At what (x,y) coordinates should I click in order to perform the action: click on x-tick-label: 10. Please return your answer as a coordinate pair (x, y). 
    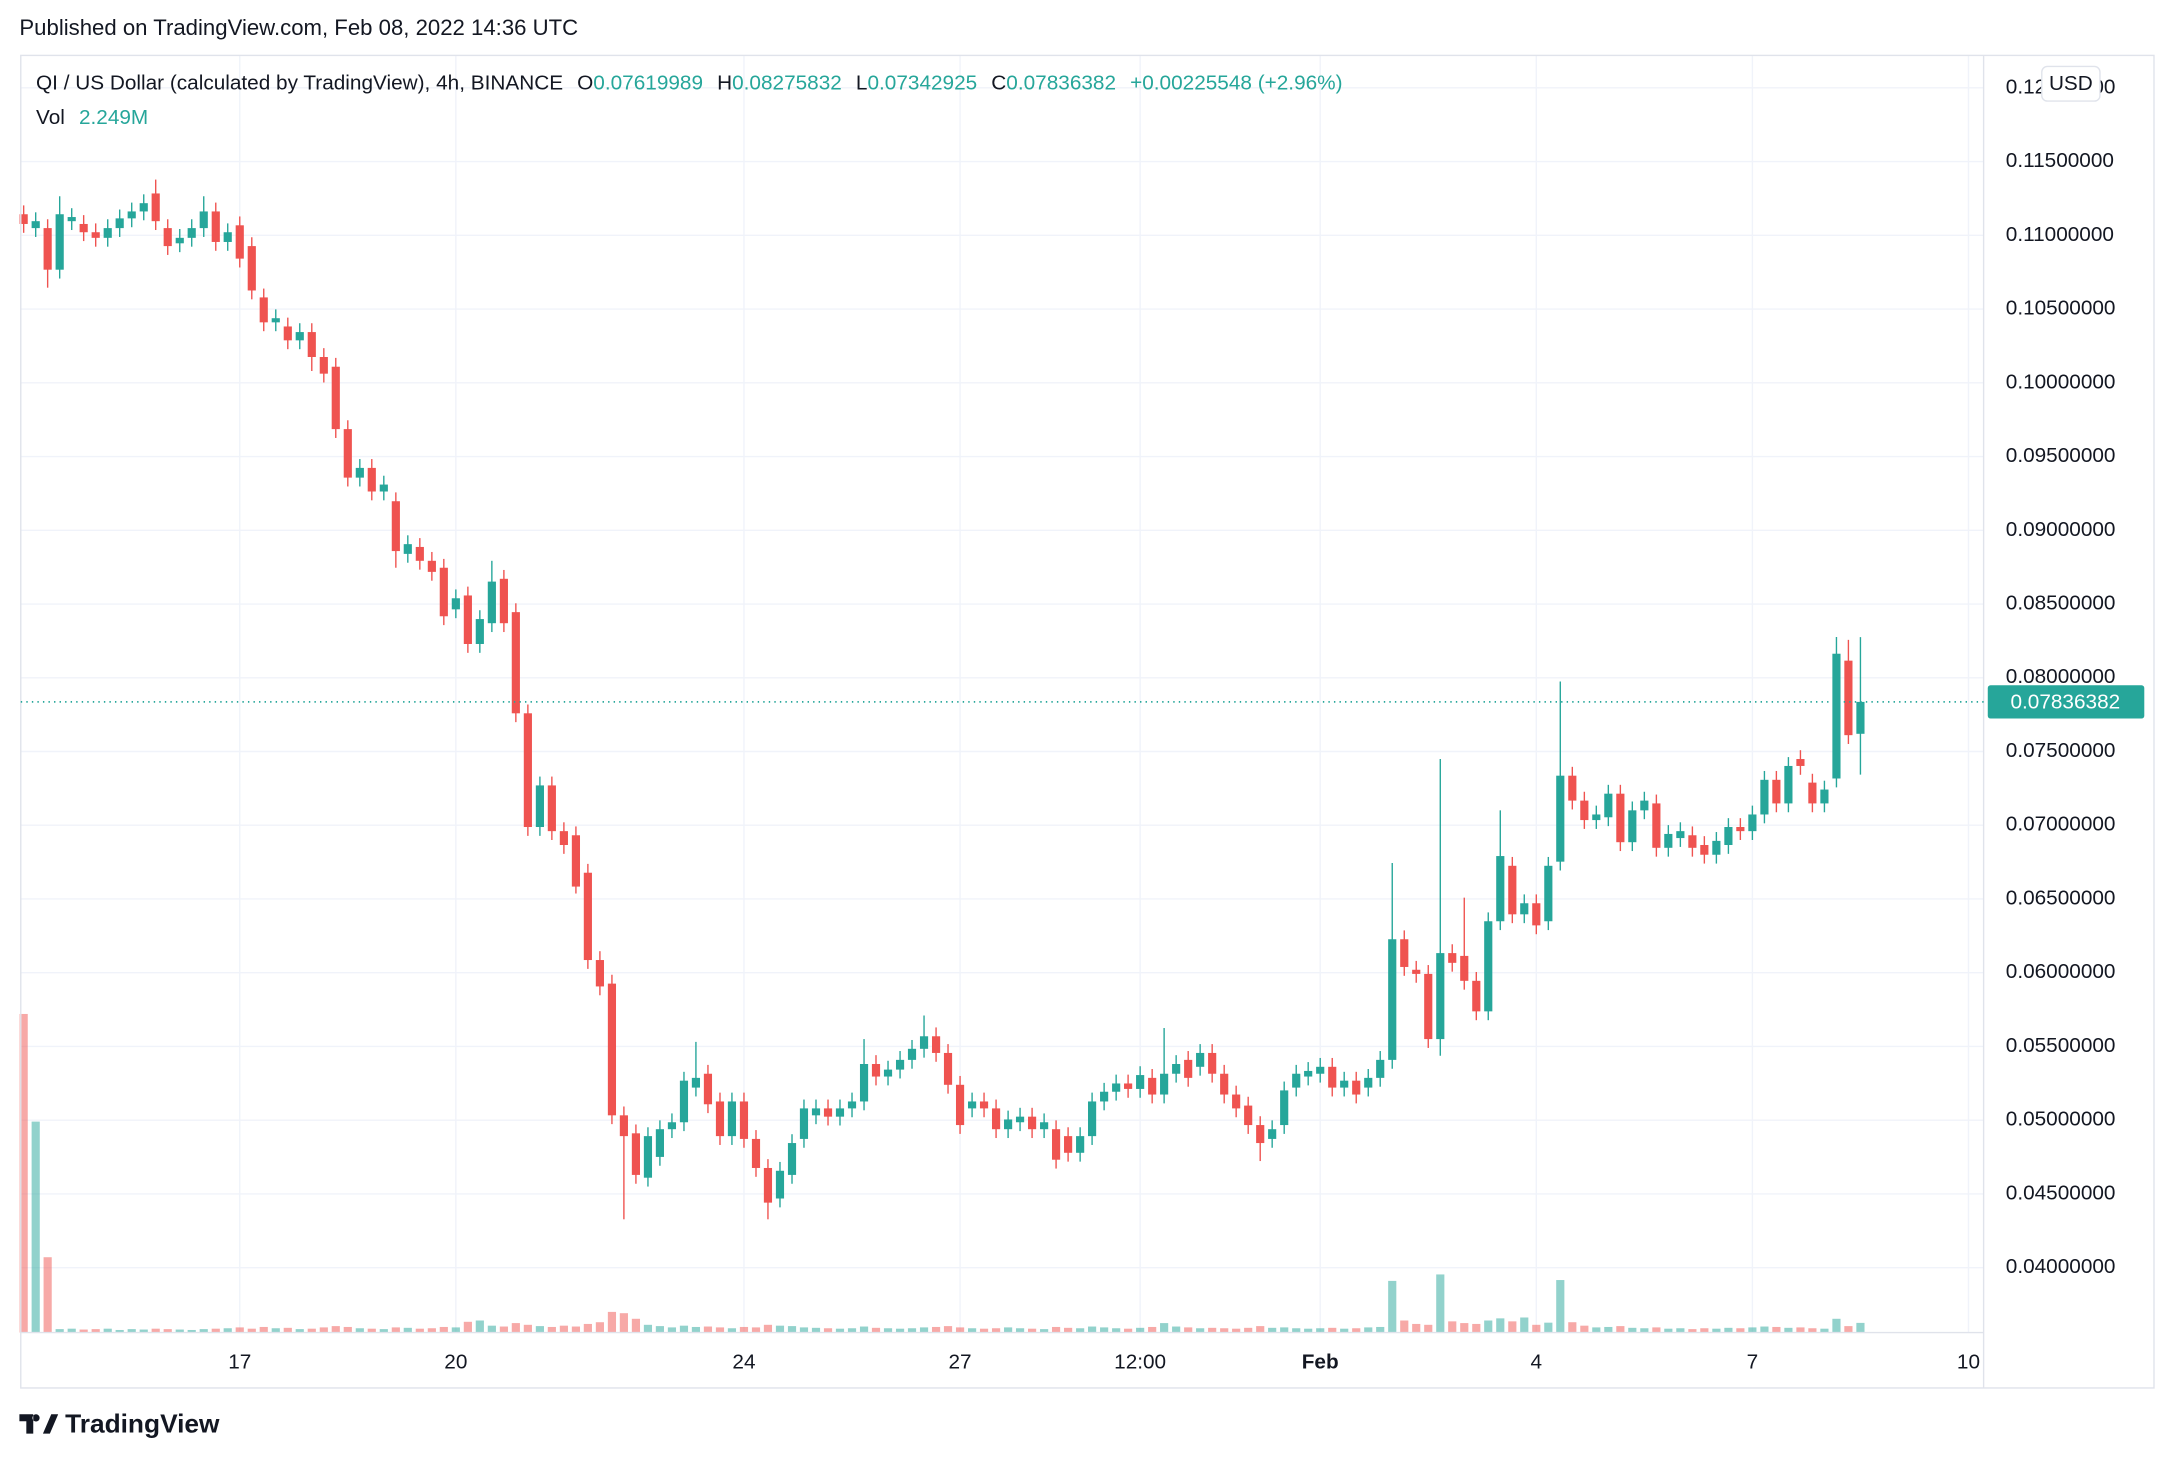
    Looking at the image, I should click on (1968, 1362).